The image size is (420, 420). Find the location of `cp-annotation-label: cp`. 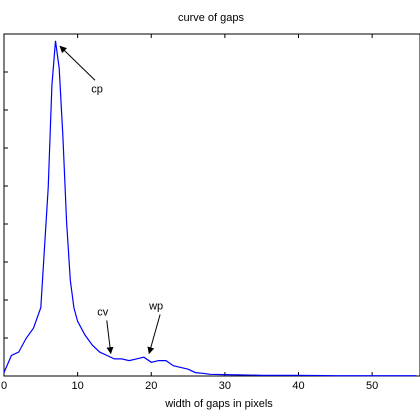

cp-annotation-label: cp is located at coordinates (97, 89).